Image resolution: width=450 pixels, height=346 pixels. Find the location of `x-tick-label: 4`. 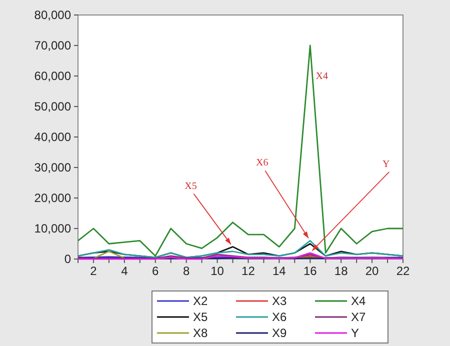

x-tick-label: 4 is located at coordinates (124, 271).